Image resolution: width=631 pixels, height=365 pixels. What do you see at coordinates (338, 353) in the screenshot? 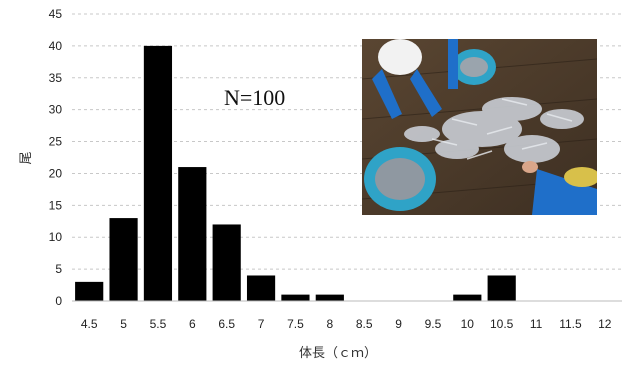
I see `x-axis-title: 体長（ｃｍ）` at bounding box center [338, 353].